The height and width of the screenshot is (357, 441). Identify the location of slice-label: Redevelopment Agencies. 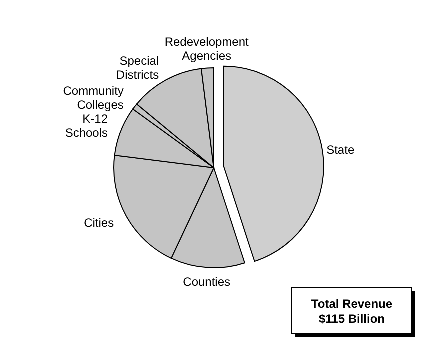
(207, 49).